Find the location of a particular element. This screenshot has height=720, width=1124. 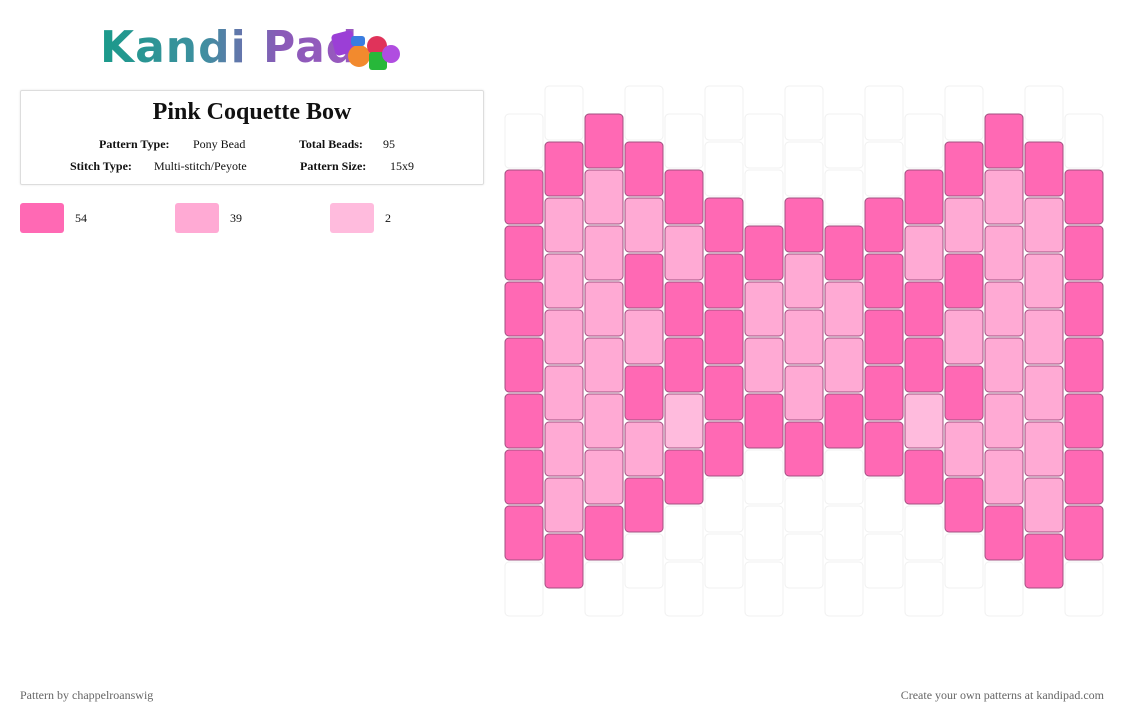

field-value: 15x9 is located at coordinates (402, 166).